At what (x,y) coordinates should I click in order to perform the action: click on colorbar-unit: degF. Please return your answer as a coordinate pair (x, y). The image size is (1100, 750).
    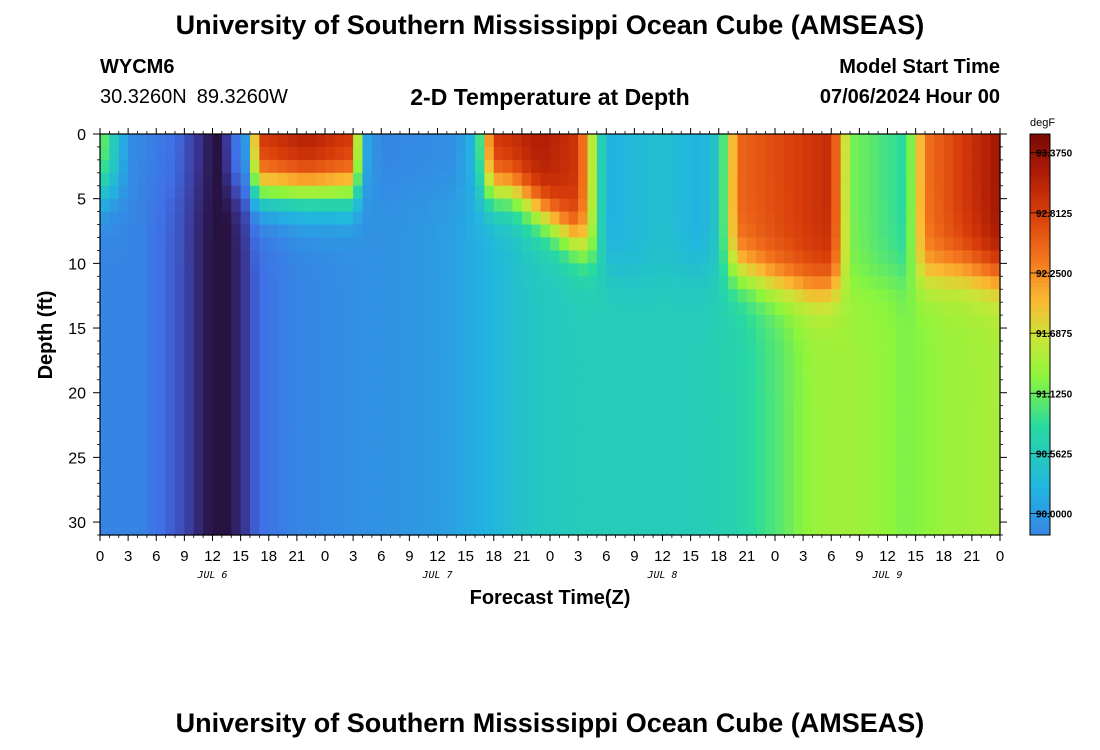
    Looking at the image, I should click on (1042, 123).